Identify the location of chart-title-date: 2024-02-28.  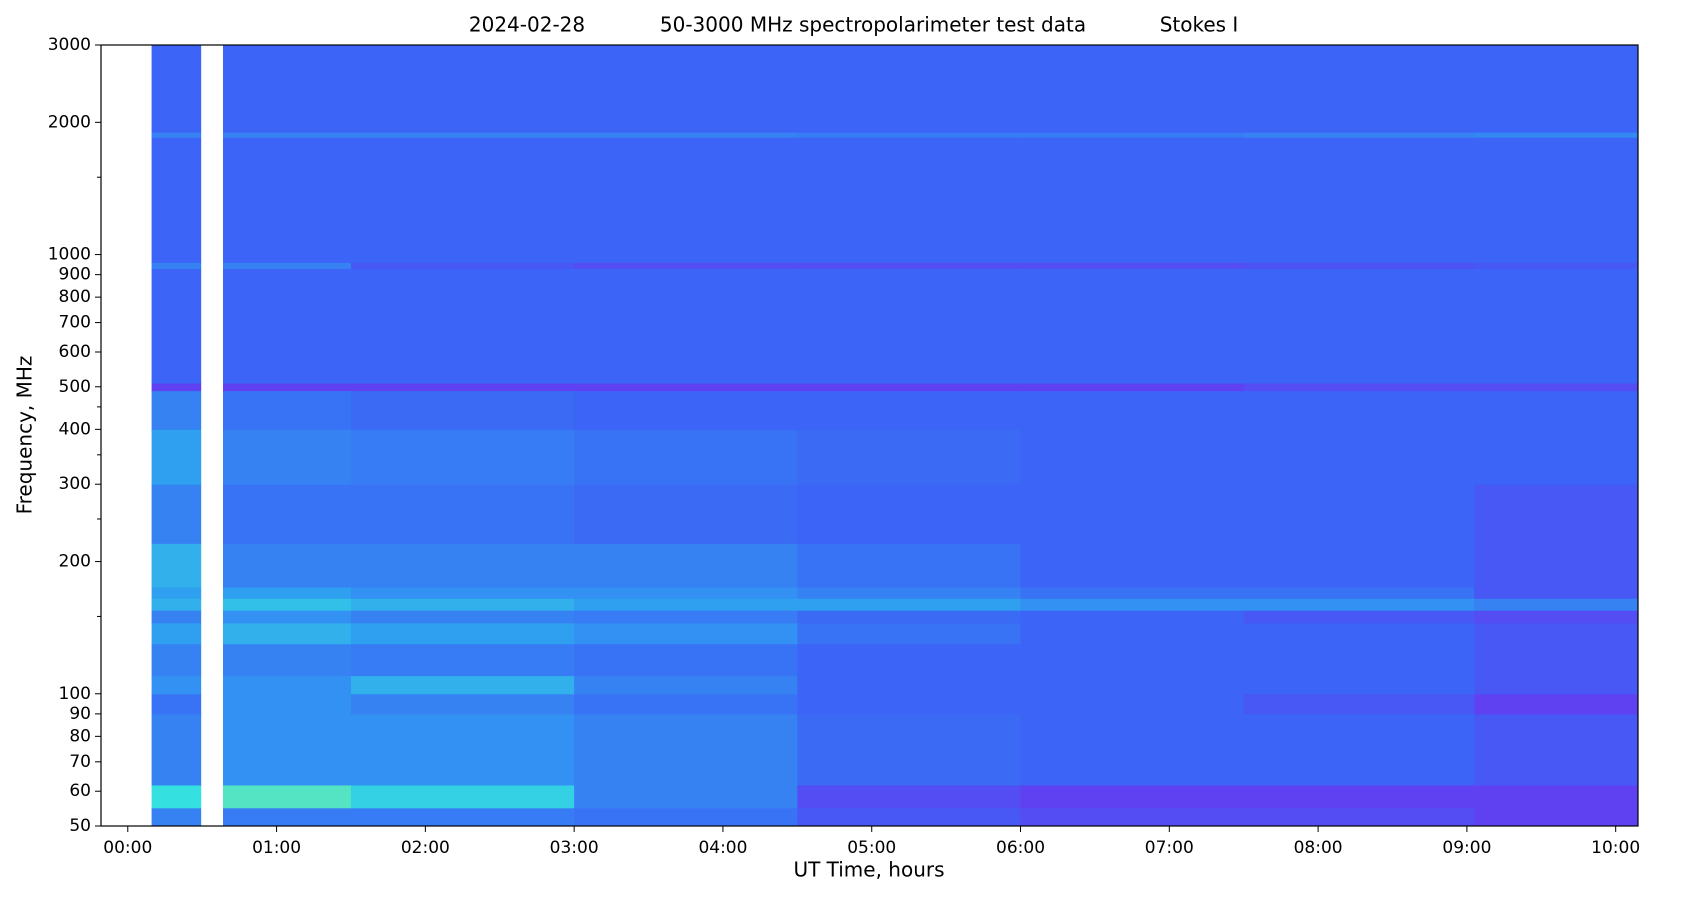
(527, 25).